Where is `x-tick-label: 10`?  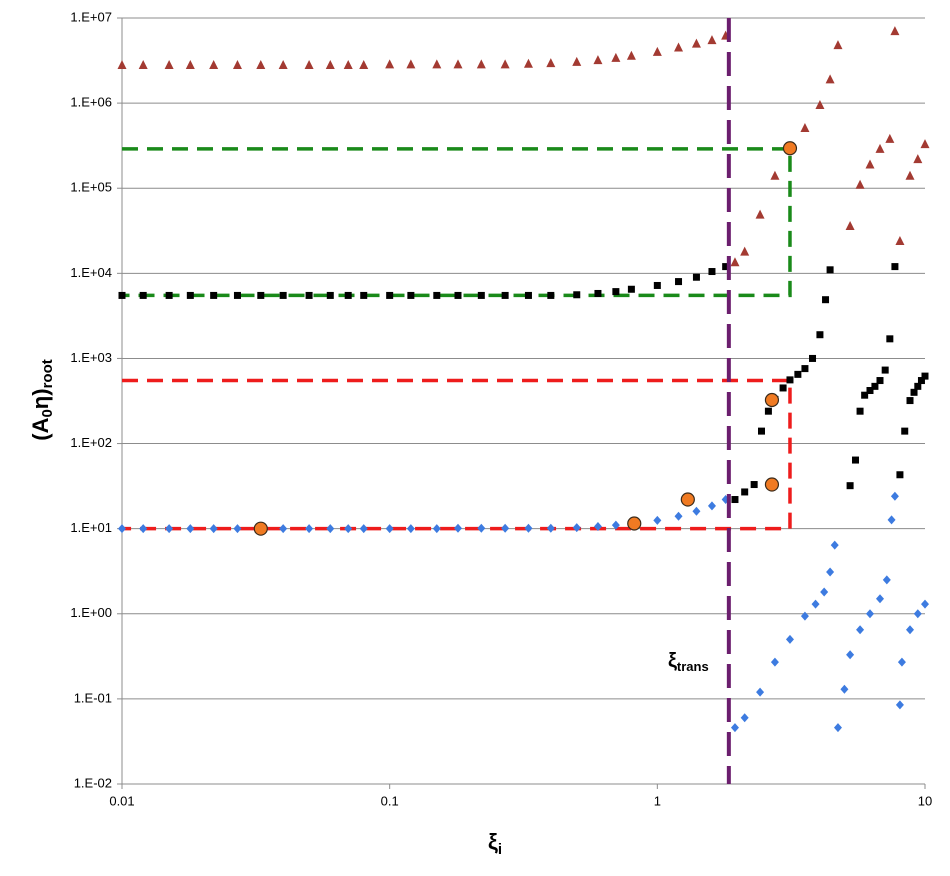 x-tick-label: 10 is located at coordinates (925, 800).